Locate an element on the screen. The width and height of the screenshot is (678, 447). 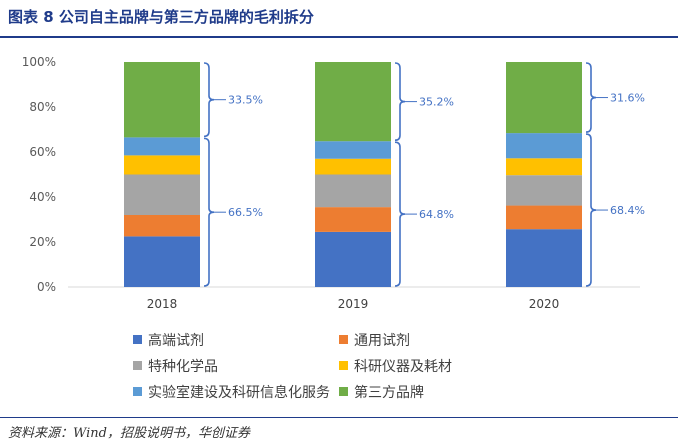
legend-item: 科研仪器及耗材 is located at coordinates (395, 366).